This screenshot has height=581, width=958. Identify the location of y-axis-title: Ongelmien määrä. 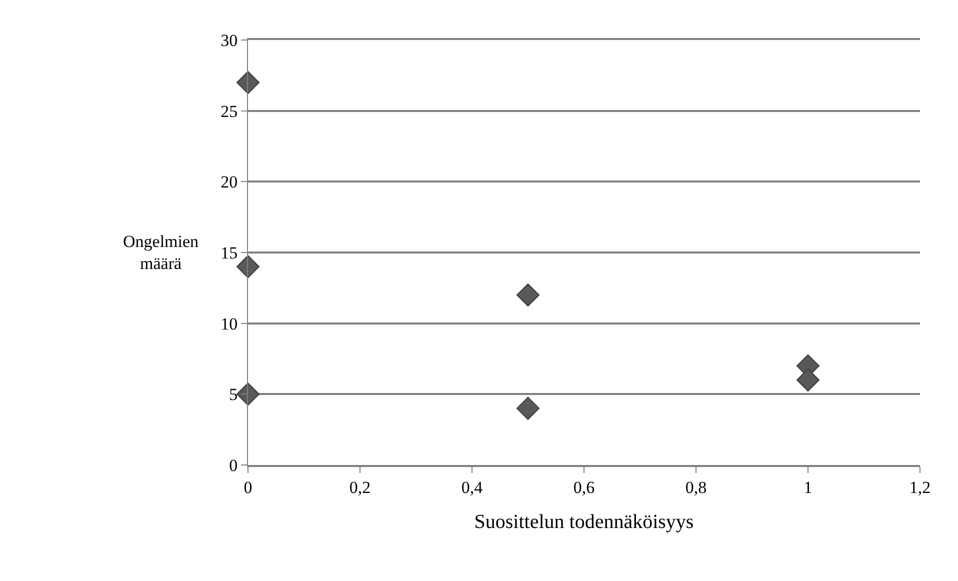
(161, 253).